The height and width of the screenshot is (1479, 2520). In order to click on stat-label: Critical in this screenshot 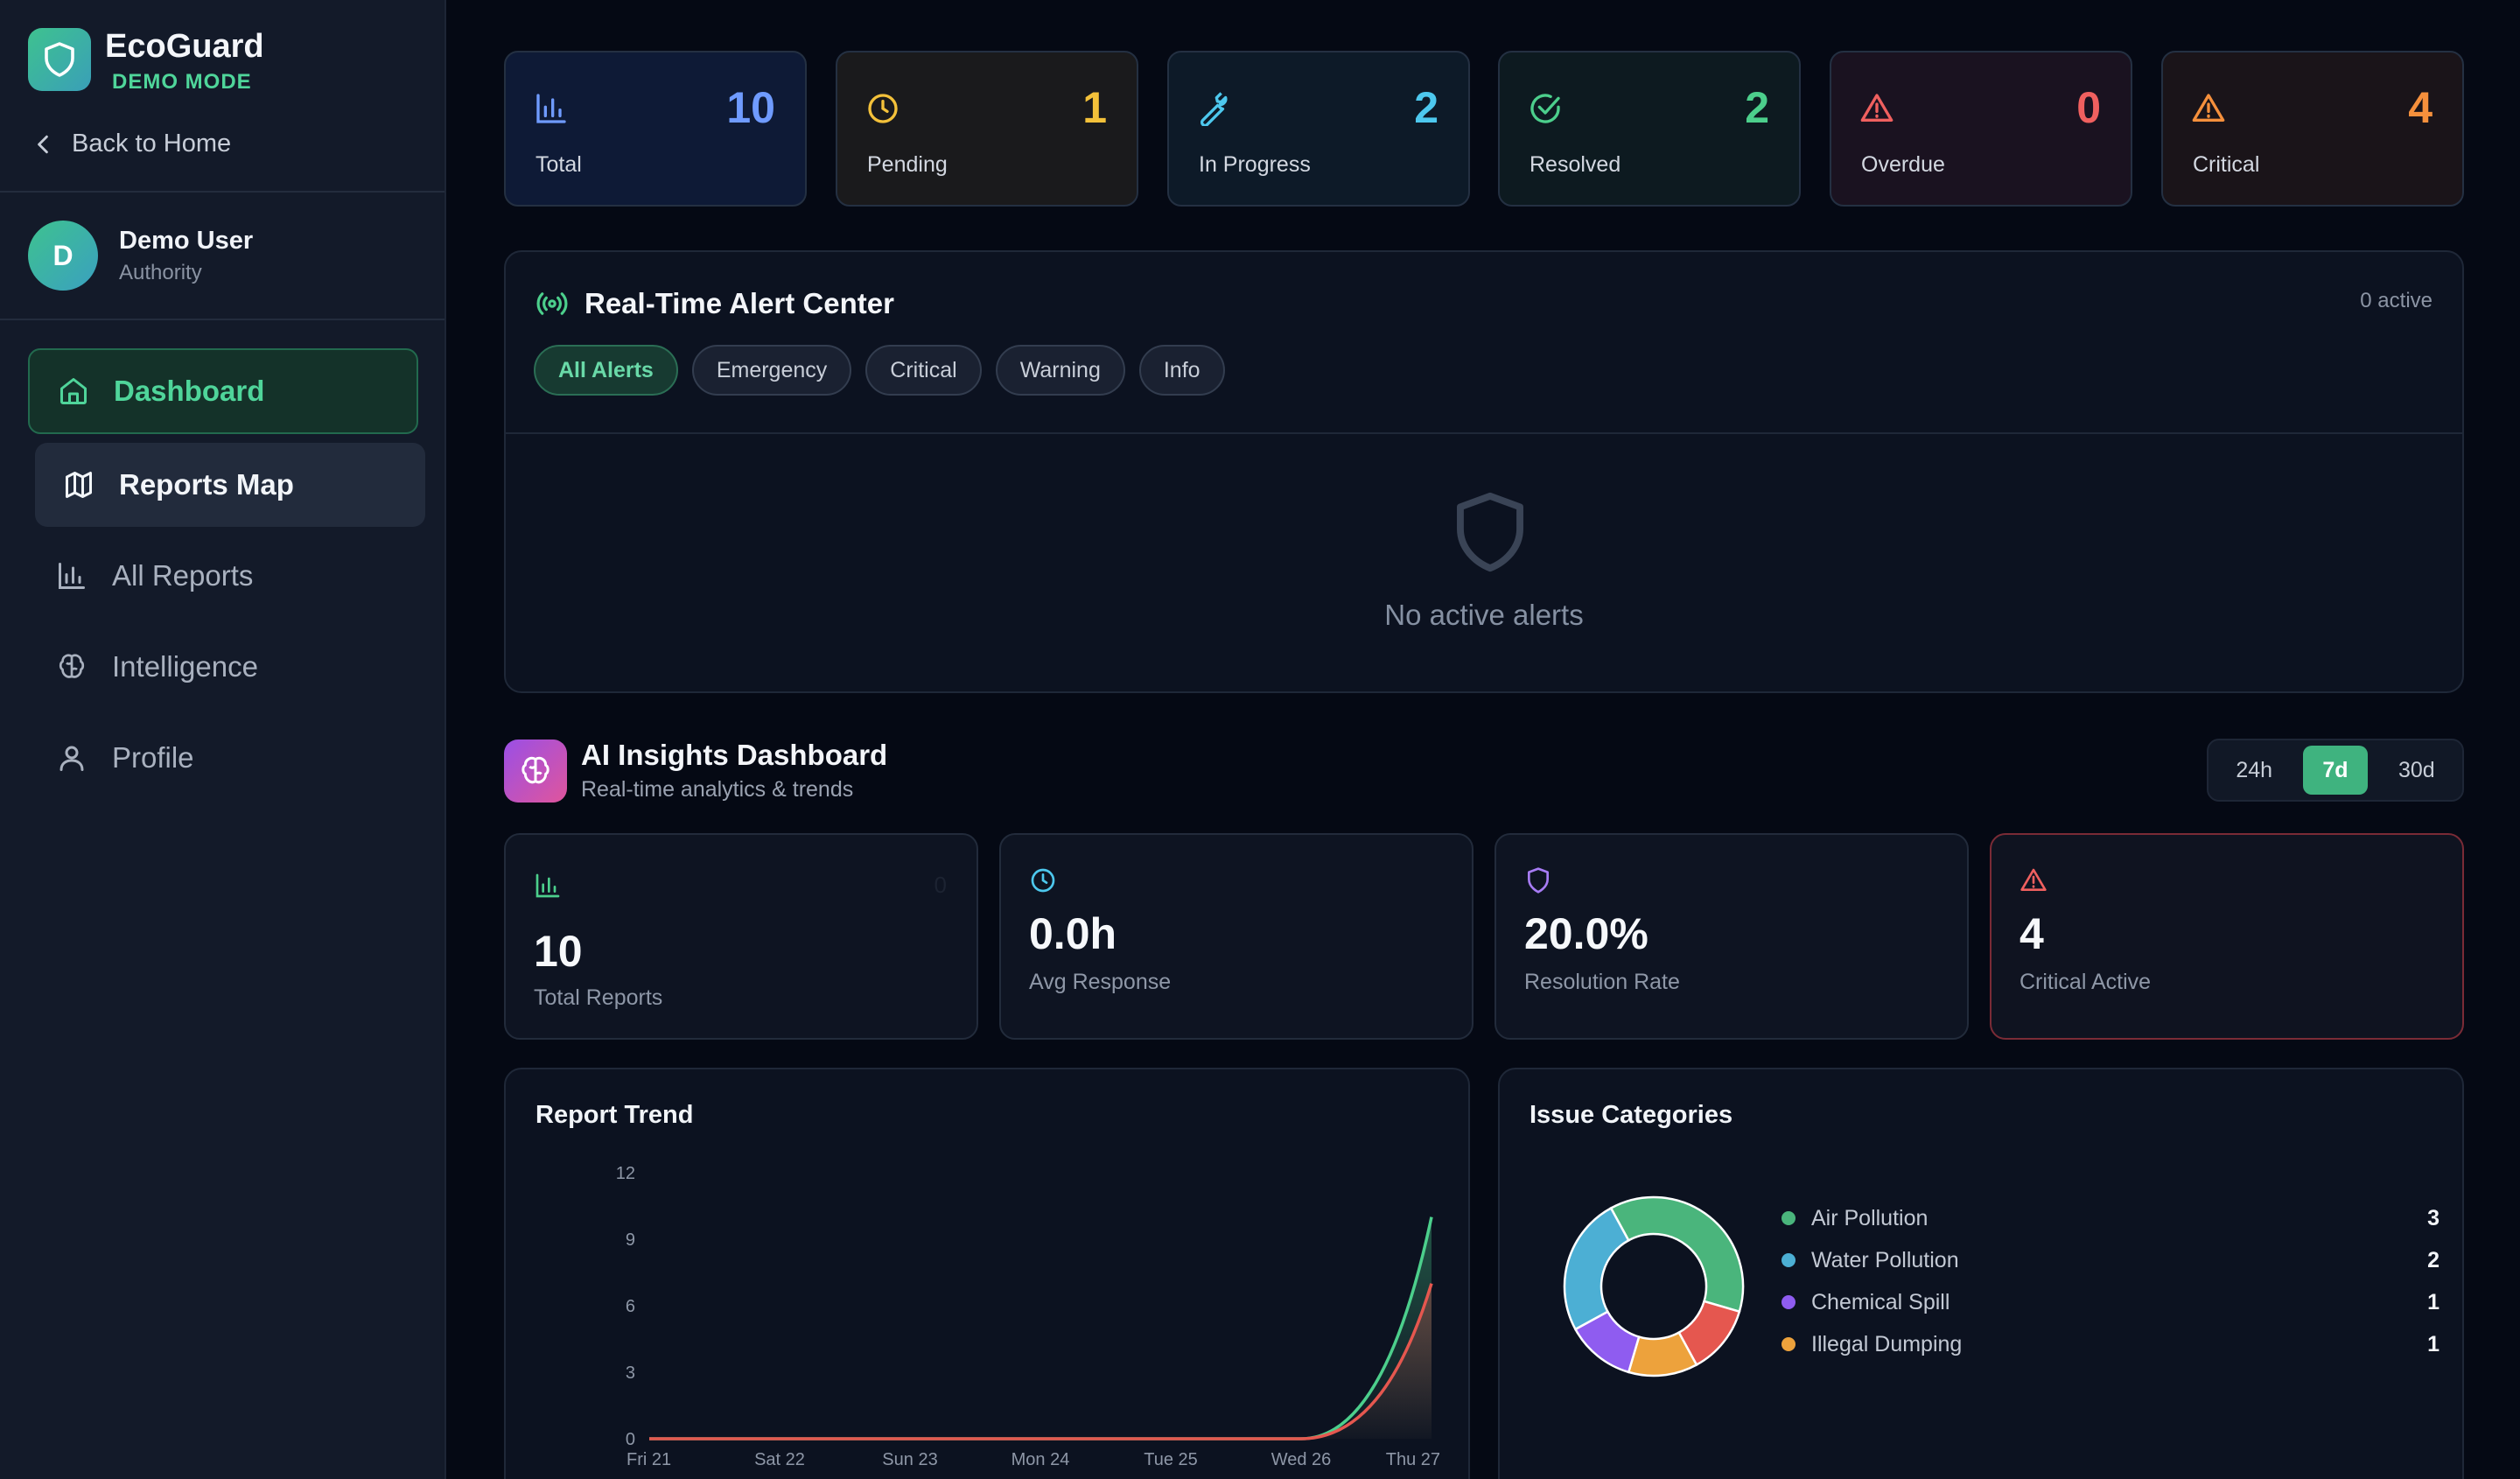, I will do `click(2226, 165)`.